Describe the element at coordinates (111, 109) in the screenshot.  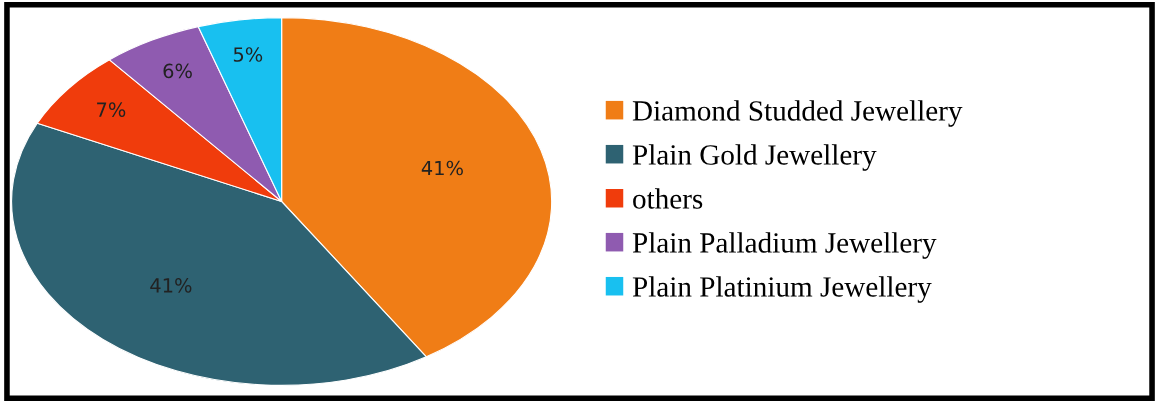
I see `data-label: 7%` at that location.